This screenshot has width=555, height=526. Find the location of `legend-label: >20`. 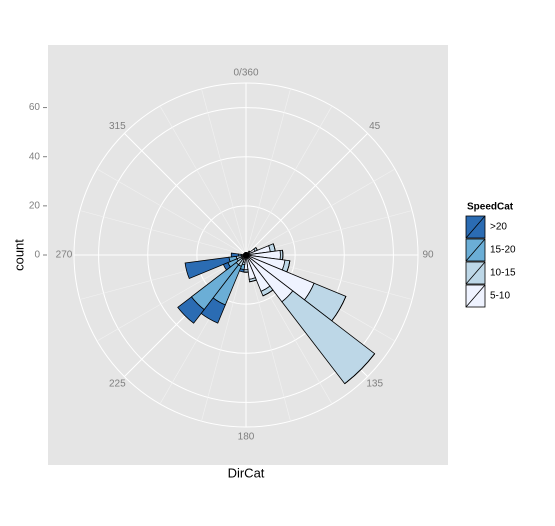

legend-label: >20 is located at coordinates (498, 227).